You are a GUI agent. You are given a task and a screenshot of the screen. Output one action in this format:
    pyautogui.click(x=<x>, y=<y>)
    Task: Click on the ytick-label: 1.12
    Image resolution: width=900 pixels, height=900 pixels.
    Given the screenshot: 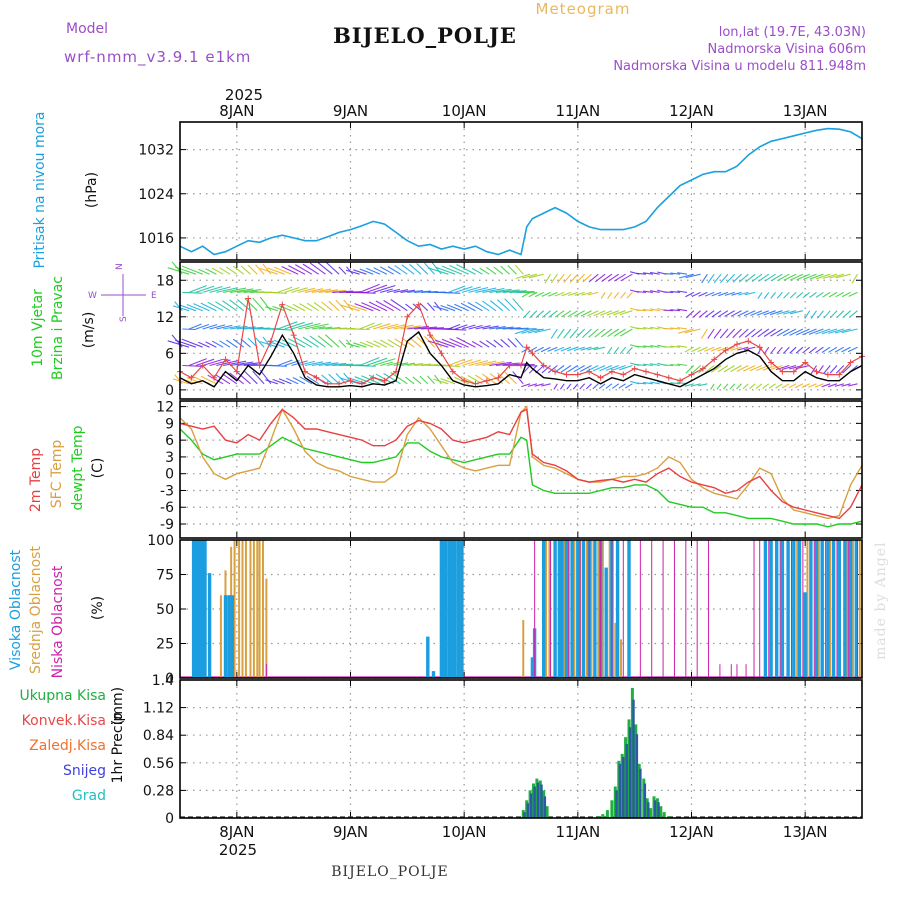 What is the action you would take?
    pyautogui.click(x=158, y=709)
    